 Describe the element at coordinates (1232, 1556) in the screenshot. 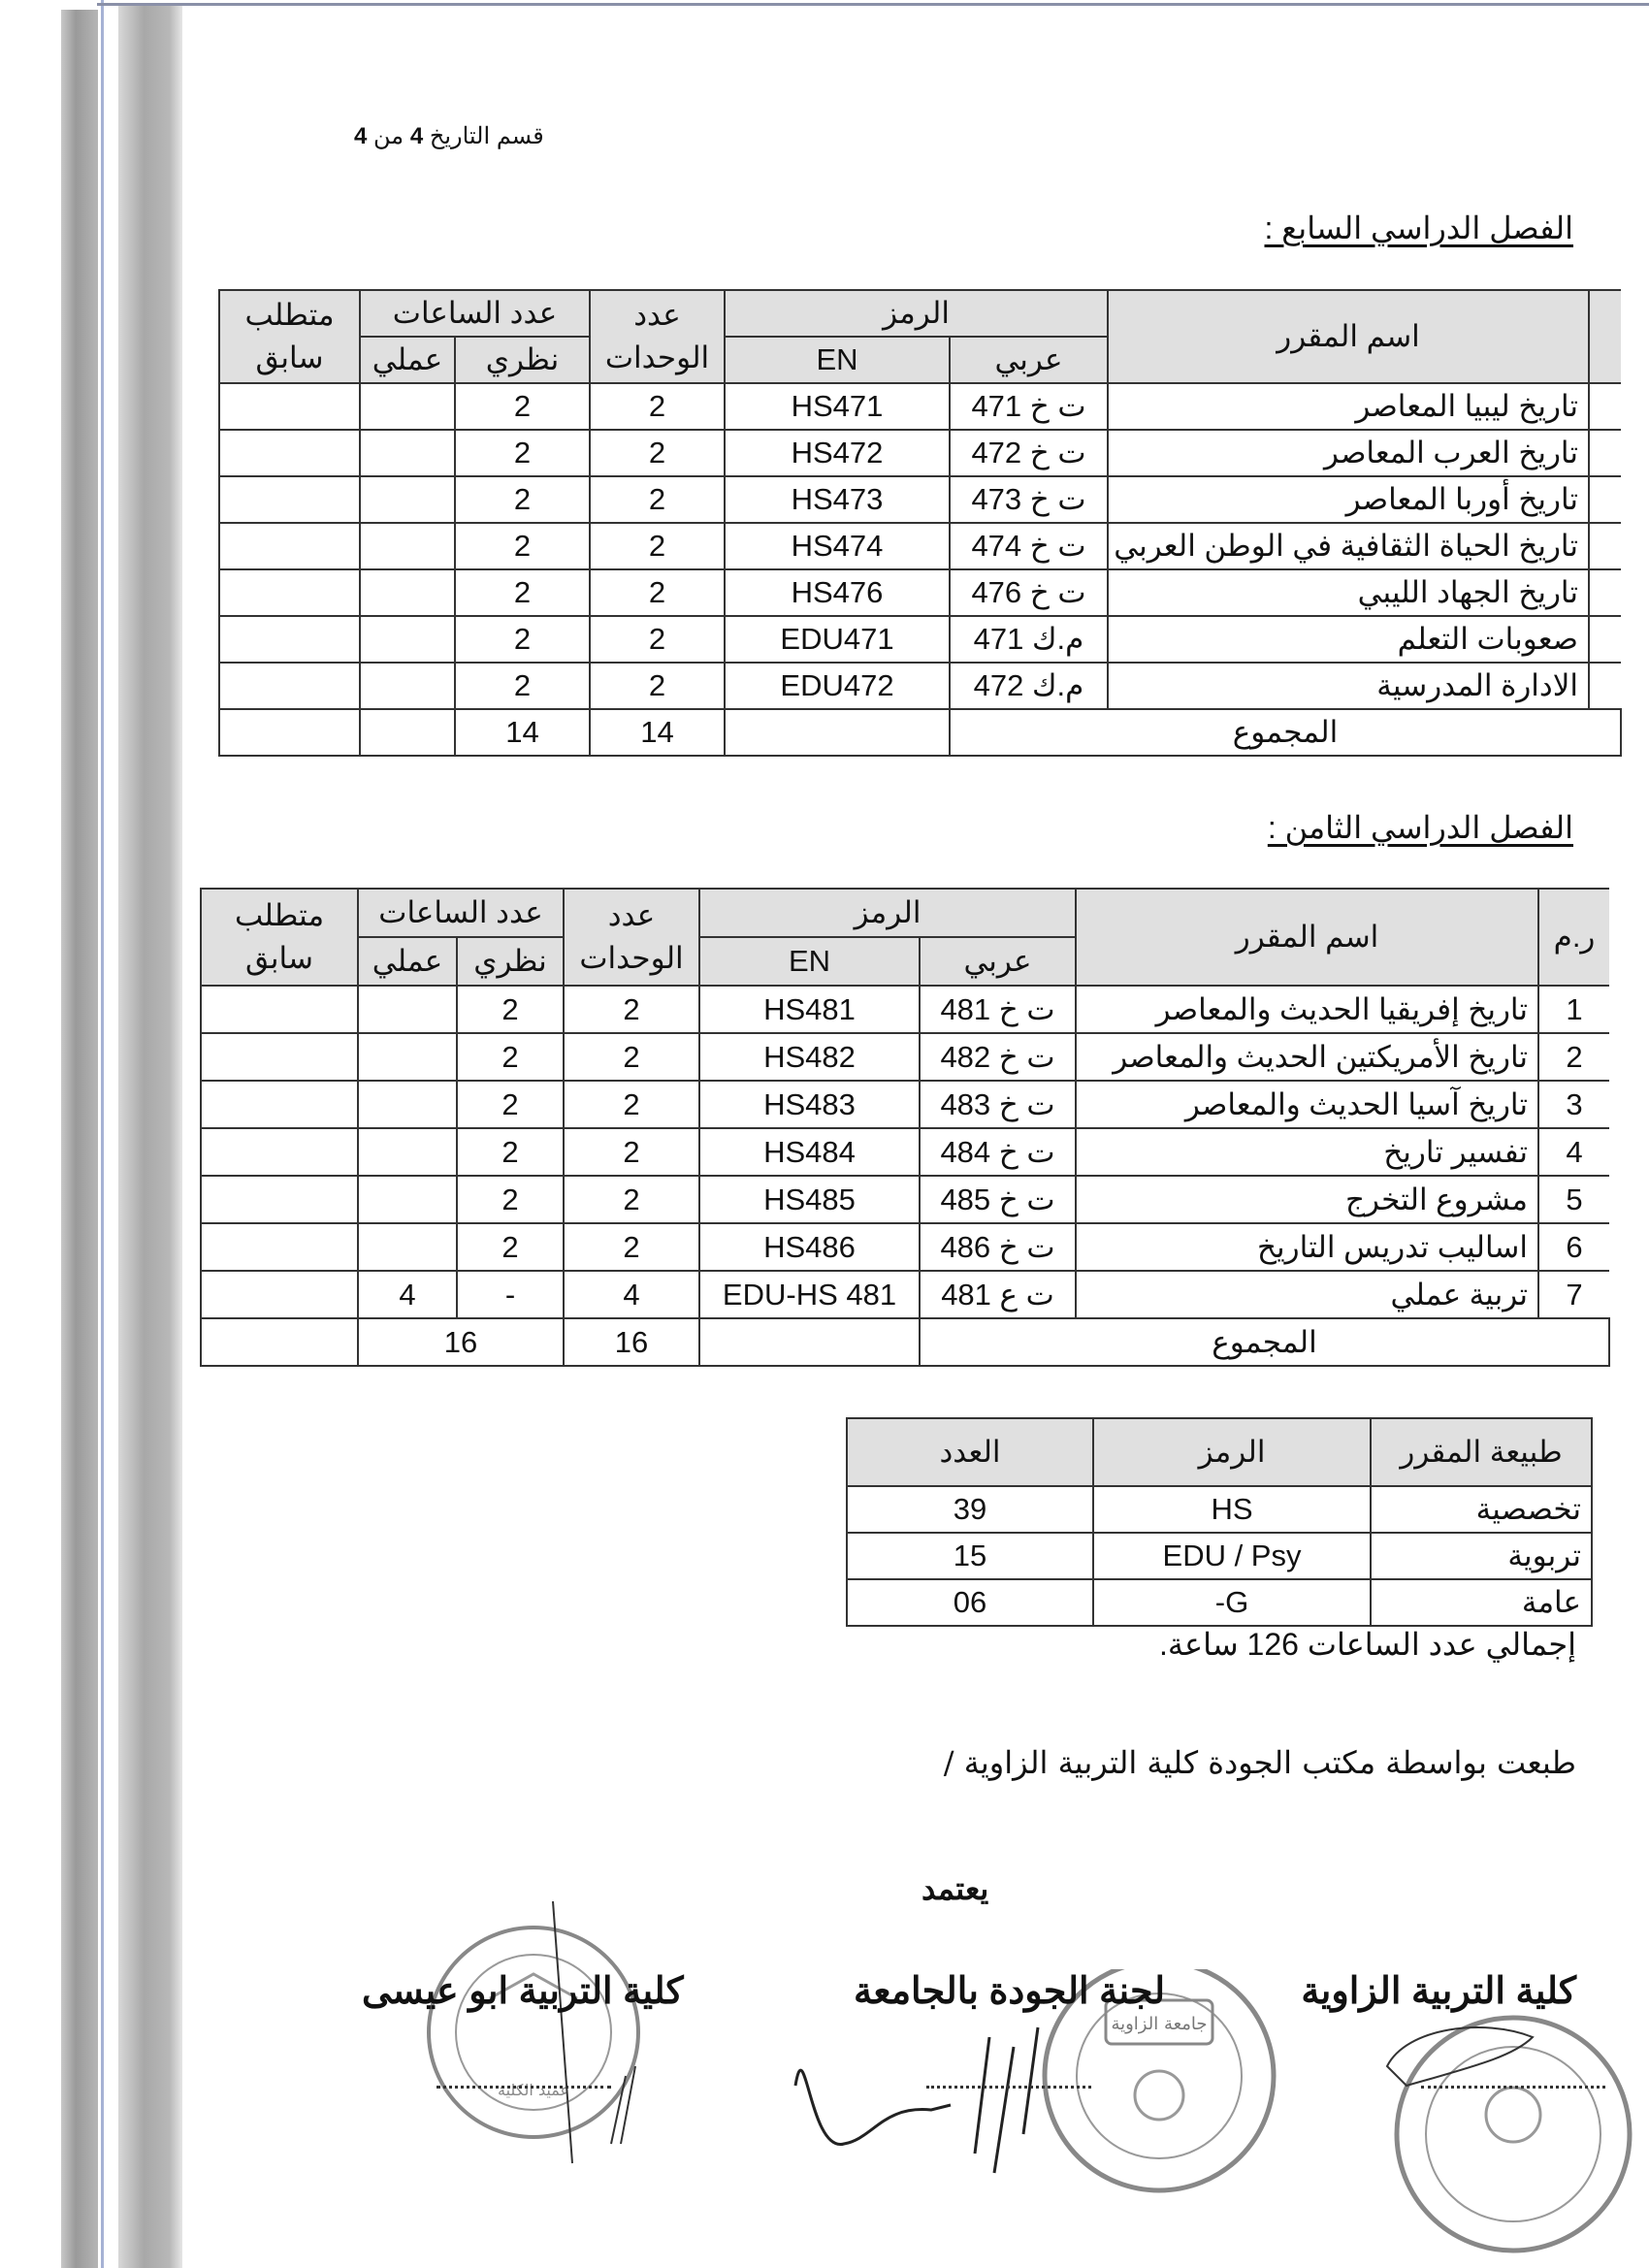

I see `summary-code: EDU / Psy` at that location.